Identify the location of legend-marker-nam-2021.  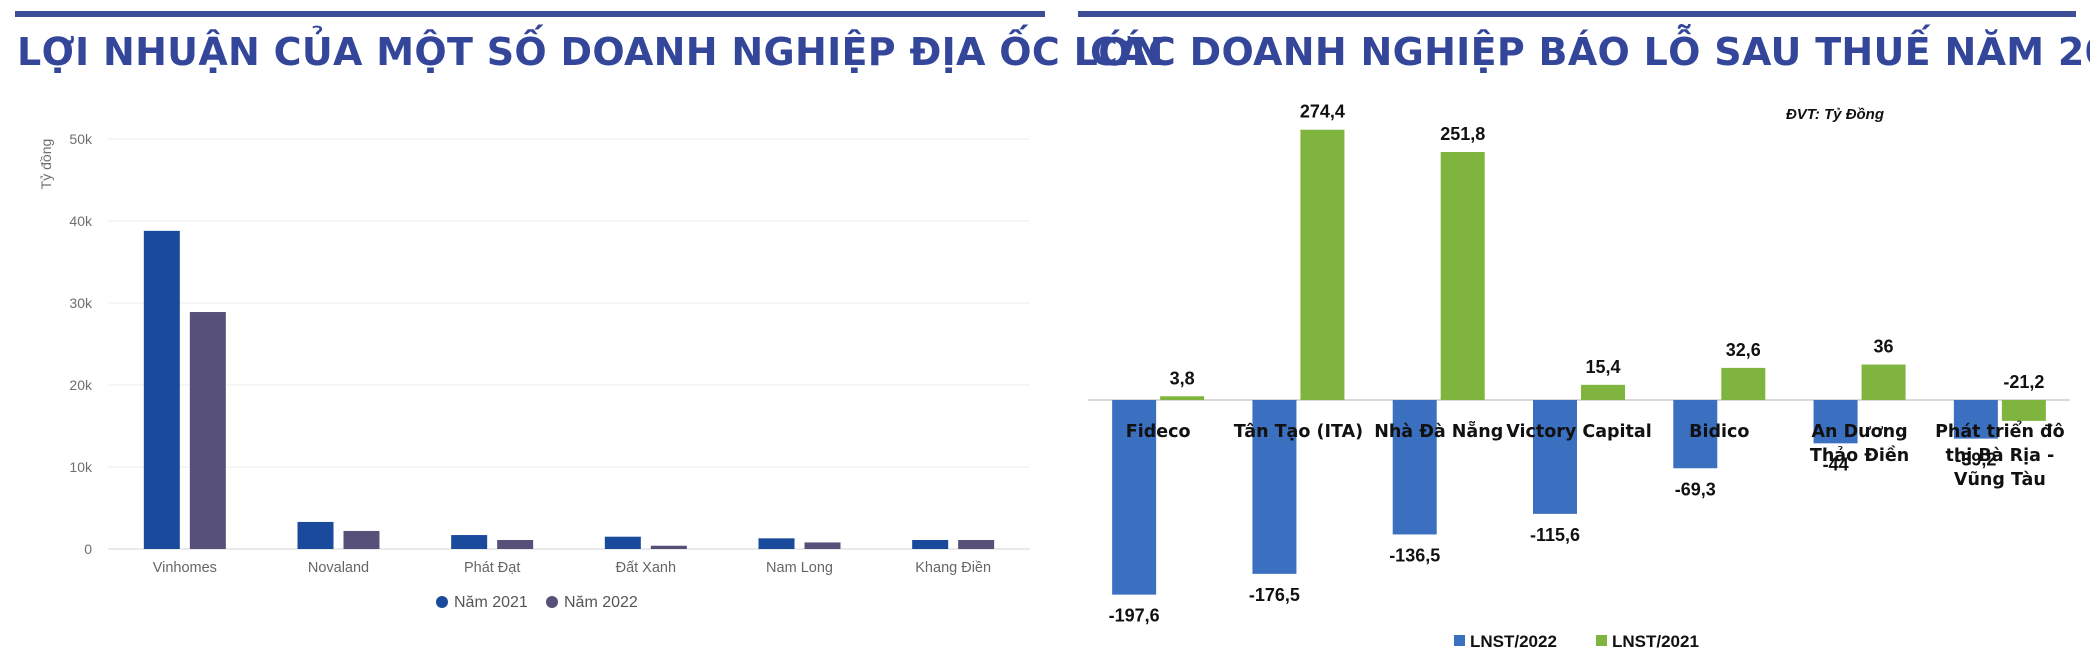
(442, 602).